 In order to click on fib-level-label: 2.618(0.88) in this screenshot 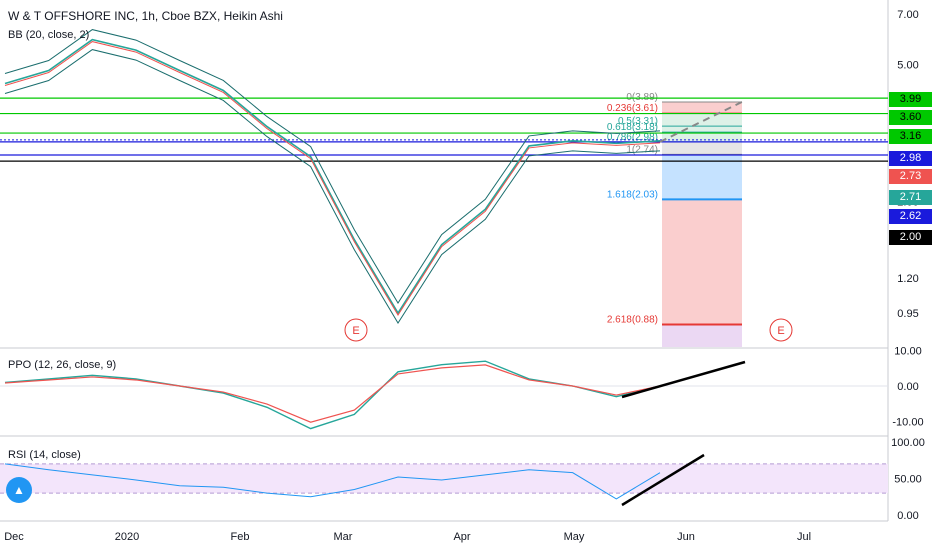, I will do `click(632, 319)`.